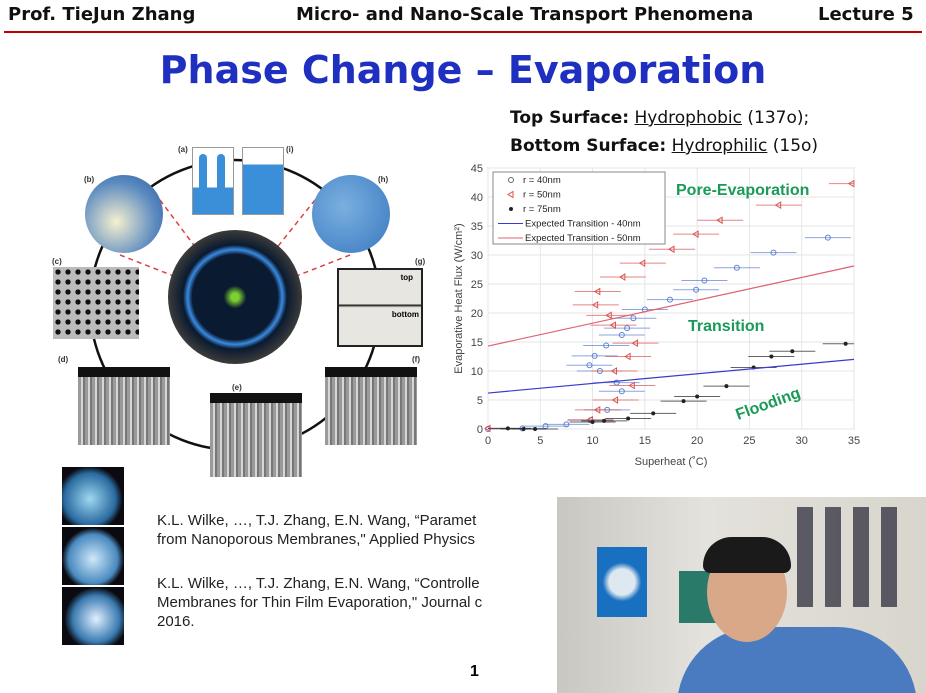  What do you see at coordinates (480, 401) in the screenshot?
I see `y-tick-label: 5` at bounding box center [480, 401].